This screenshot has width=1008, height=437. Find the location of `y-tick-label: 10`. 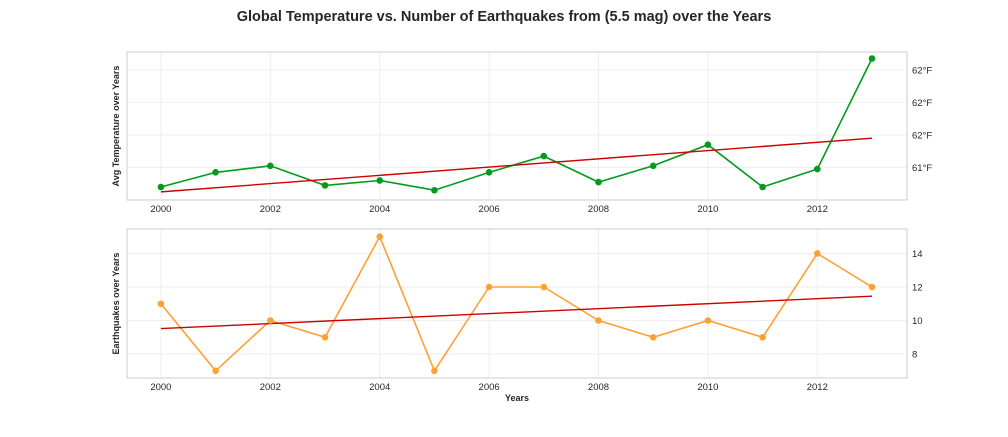

y-tick-label: 10 is located at coordinates (917, 321).